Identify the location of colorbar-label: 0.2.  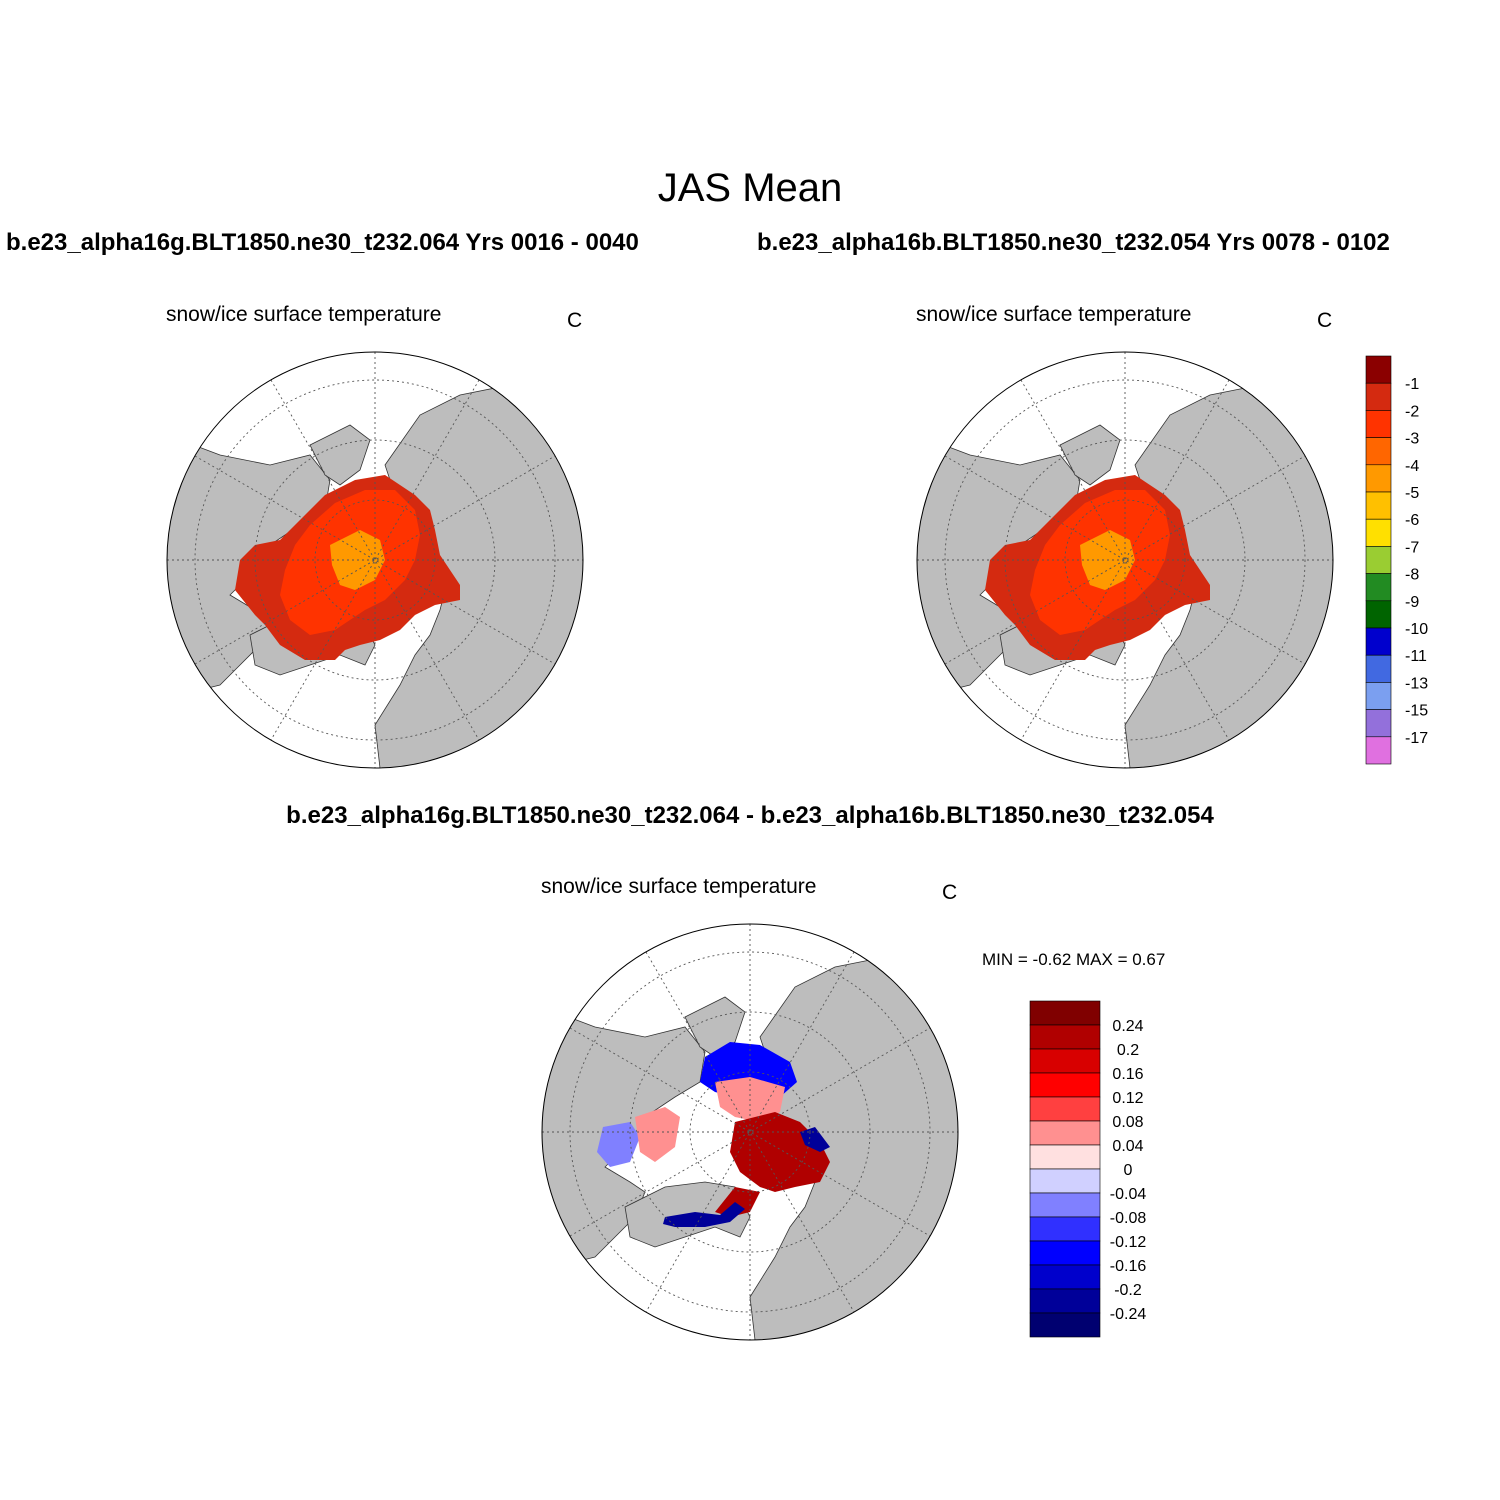
(1128, 1050).